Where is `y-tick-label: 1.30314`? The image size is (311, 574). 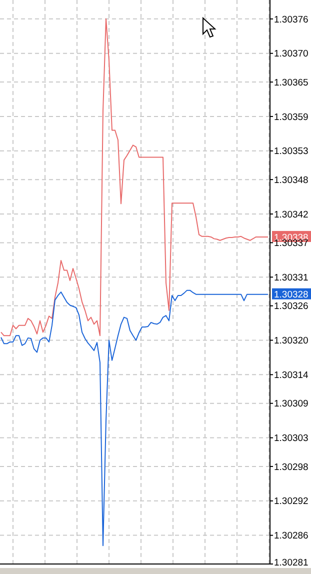 y-tick-label: 1.30314 is located at coordinates (291, 375).